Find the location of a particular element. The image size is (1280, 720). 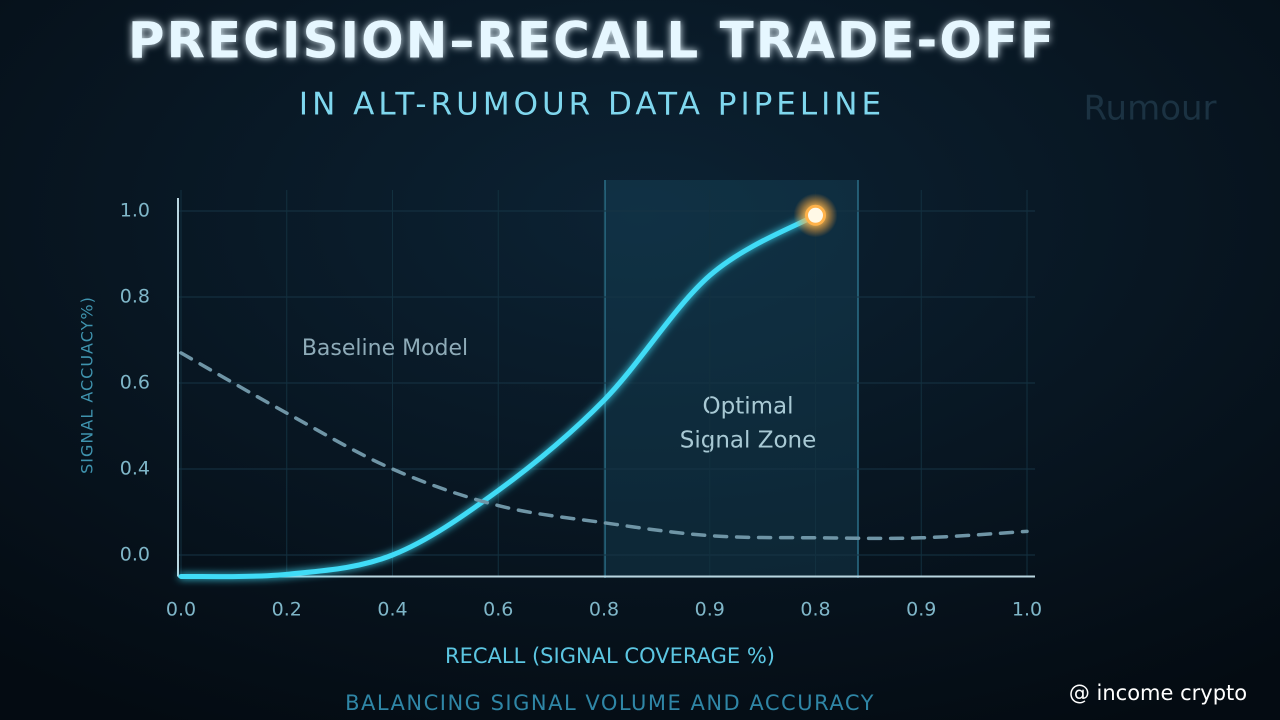

chart-subtitle: IN ALT-RUMOUR DATA PIPELINE is located at coordinates (592, 105).